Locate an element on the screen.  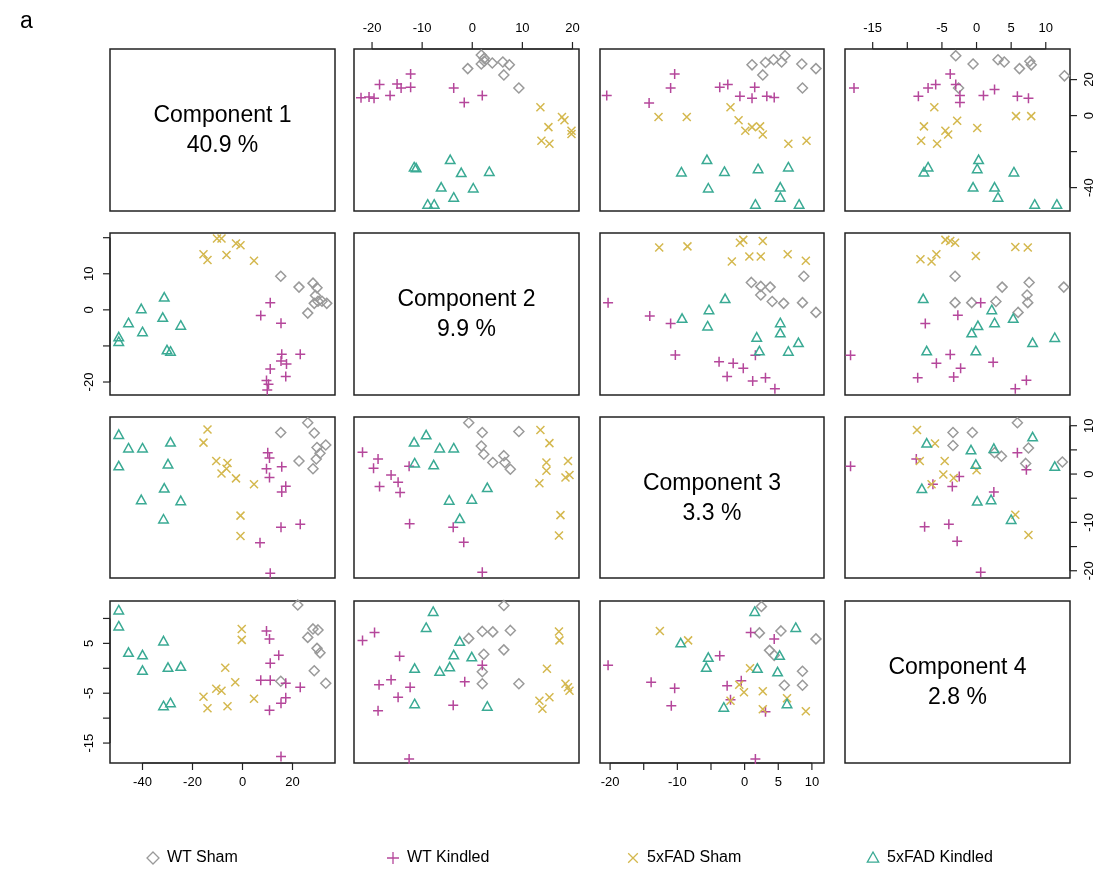
y-tick-label: 10 is located at coordinates (89, 273).